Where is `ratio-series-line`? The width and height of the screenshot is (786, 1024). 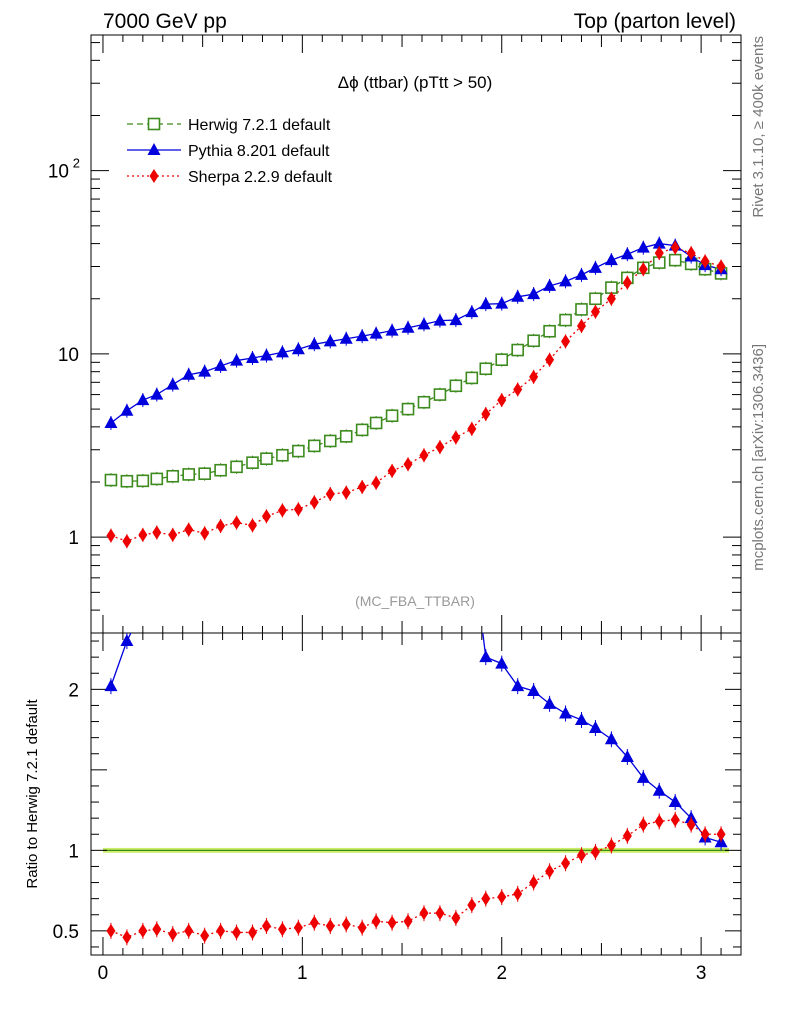
ratio-series-line is located at coordinates (602, 738).